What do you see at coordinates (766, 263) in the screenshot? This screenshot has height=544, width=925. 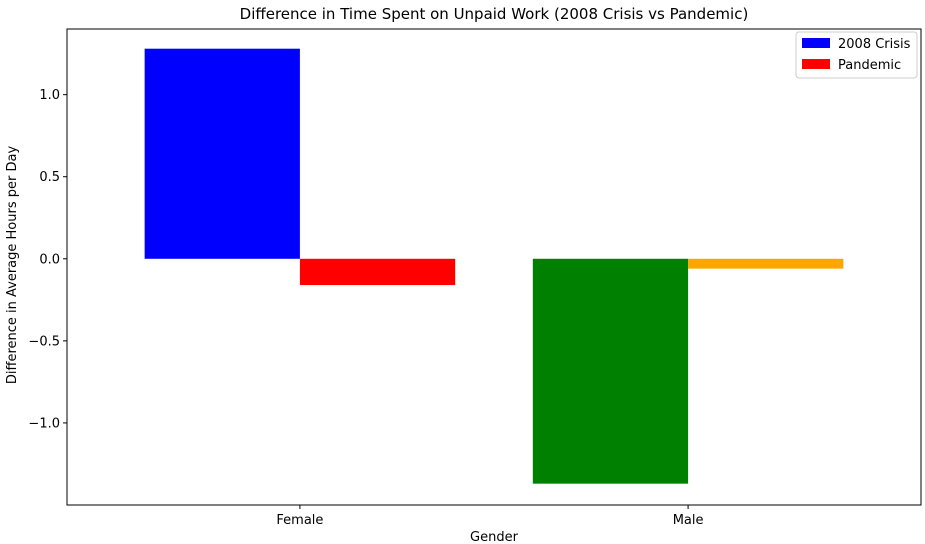 I see `bar-pandemic-male` at bounding box center [766, 263].